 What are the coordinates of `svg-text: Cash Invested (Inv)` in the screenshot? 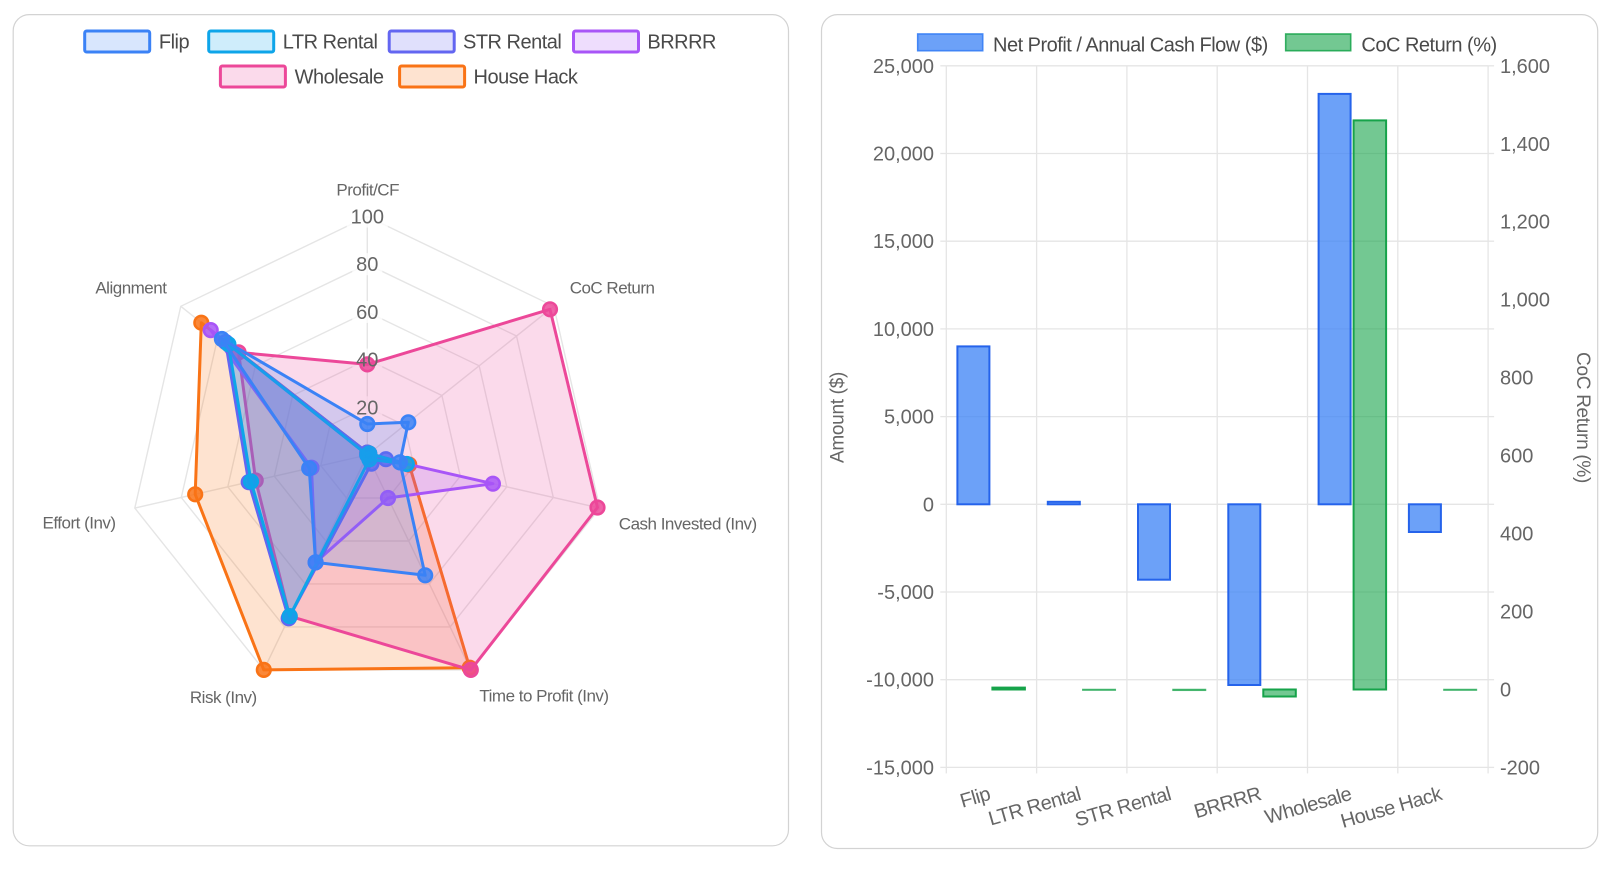 It's located at (688, 524).